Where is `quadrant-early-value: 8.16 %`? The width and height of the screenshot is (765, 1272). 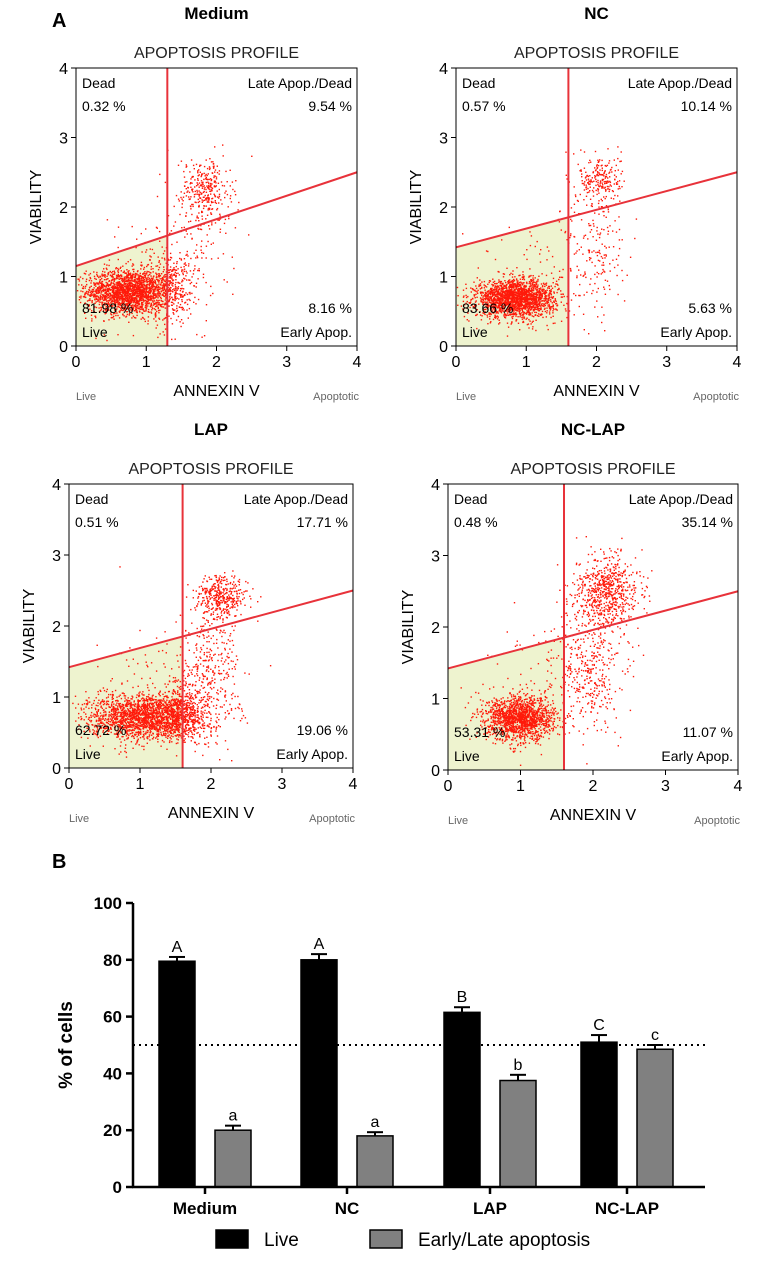 quadrant-early-value: 8.16 % is located at coordinates (330, 308).